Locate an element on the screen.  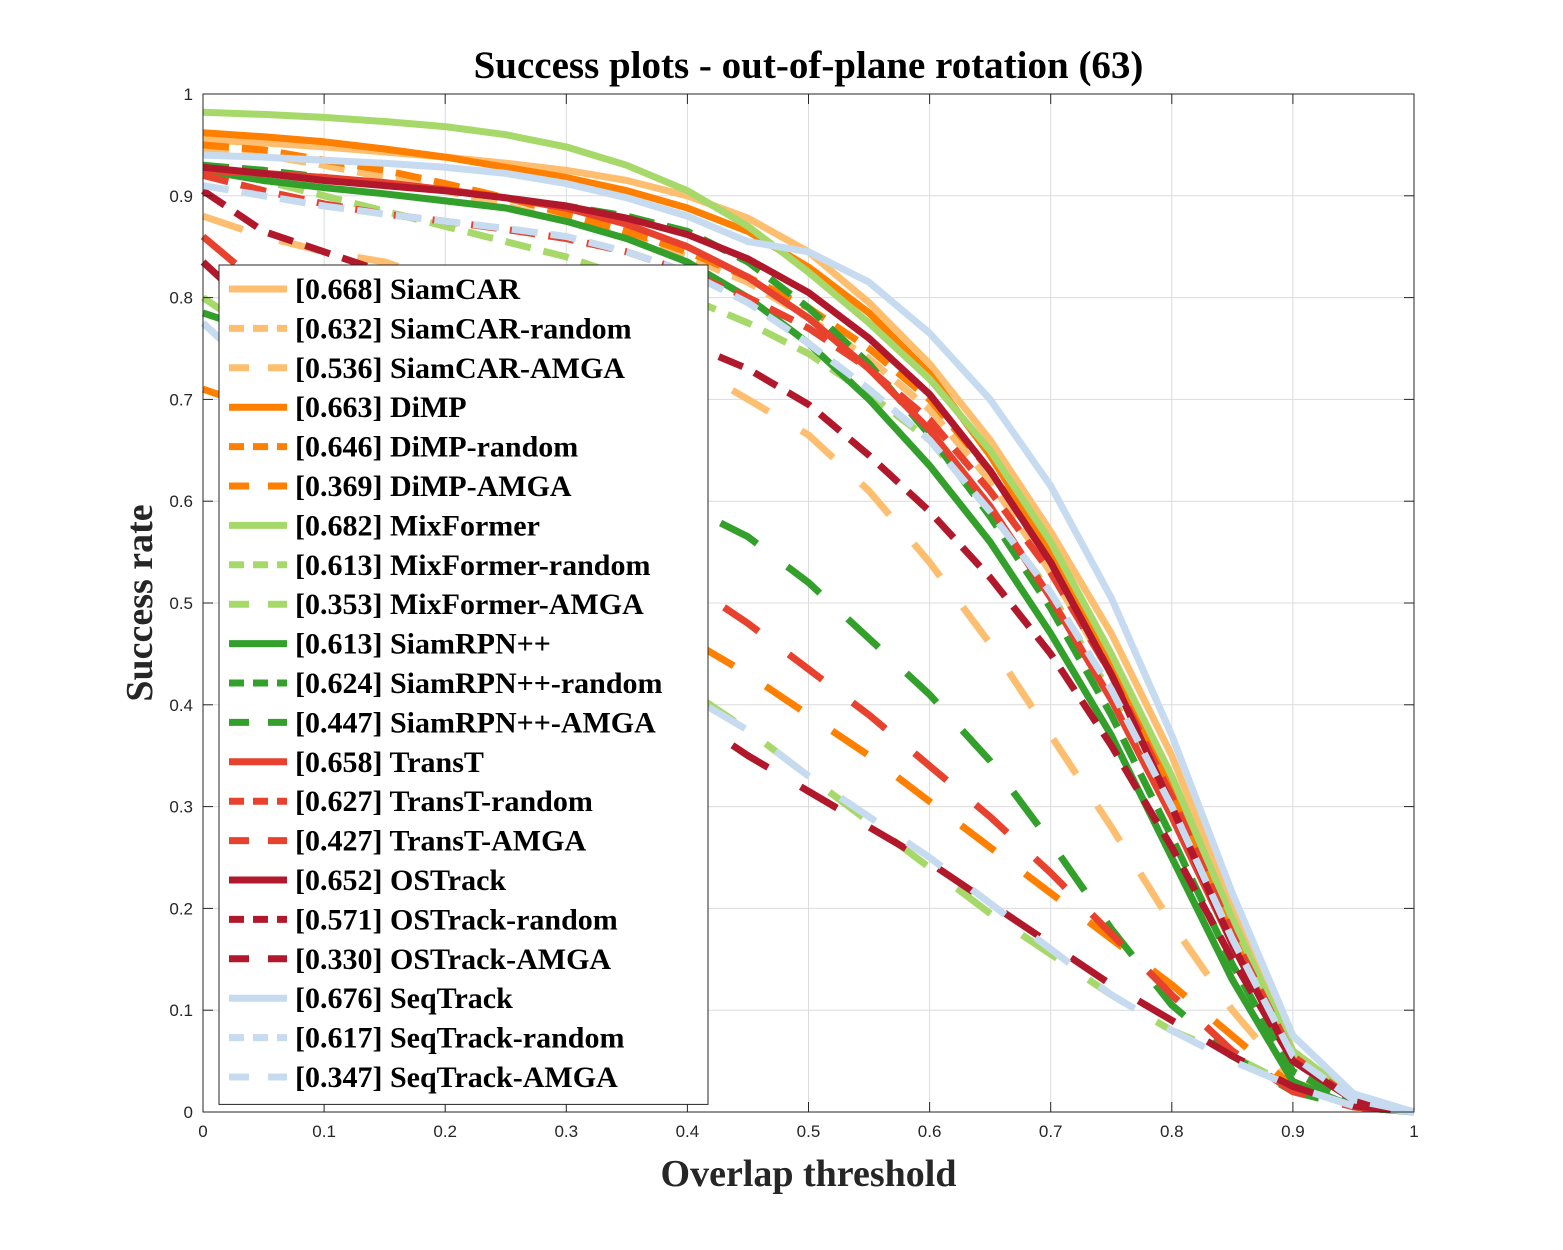
x-tick-label: 0.5 is located at coordinates (809, 1131).